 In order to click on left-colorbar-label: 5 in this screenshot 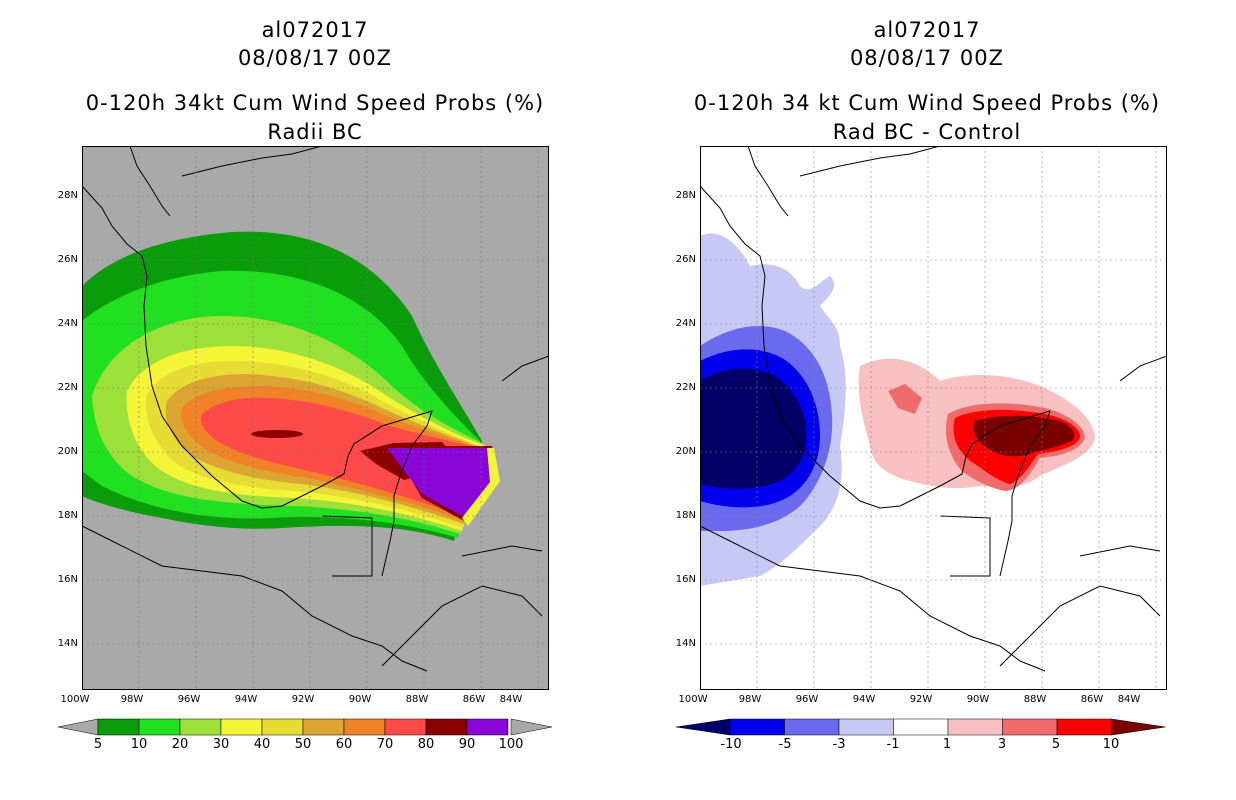, I will do `click(98, 744)`.